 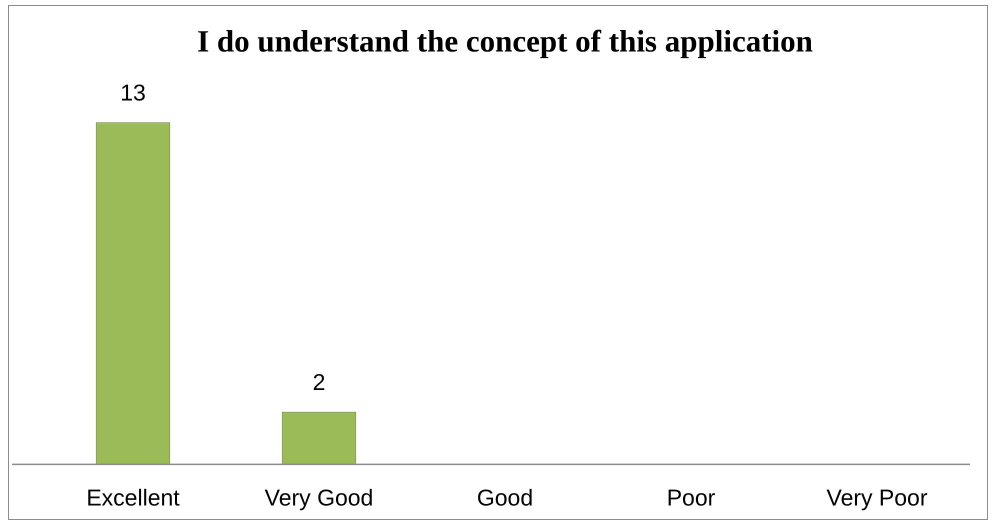 What do you see at coordinates (505, 41) in the screenshot?
I see `chart-title: I do understand the concept of this application` at bounding box center [505, 41].